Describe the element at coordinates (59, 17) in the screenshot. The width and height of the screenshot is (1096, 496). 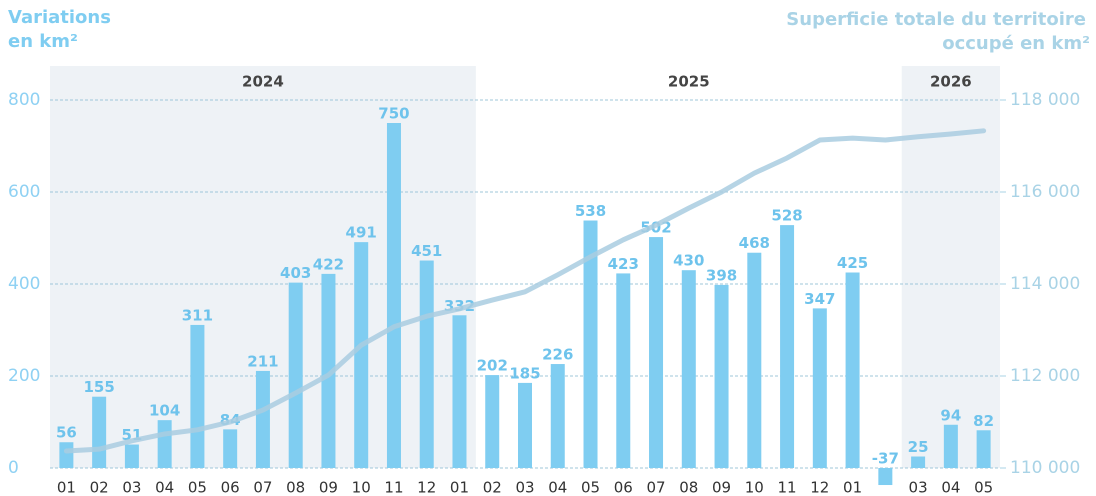
I see `title-left: Variations` at that location.